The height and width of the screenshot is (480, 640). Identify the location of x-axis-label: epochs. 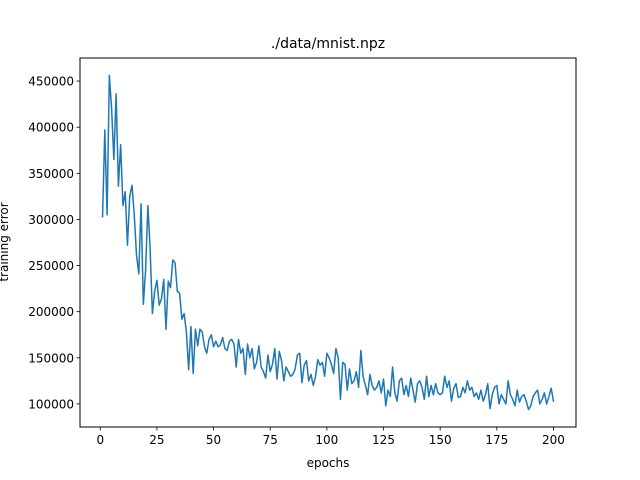
(328, 463).